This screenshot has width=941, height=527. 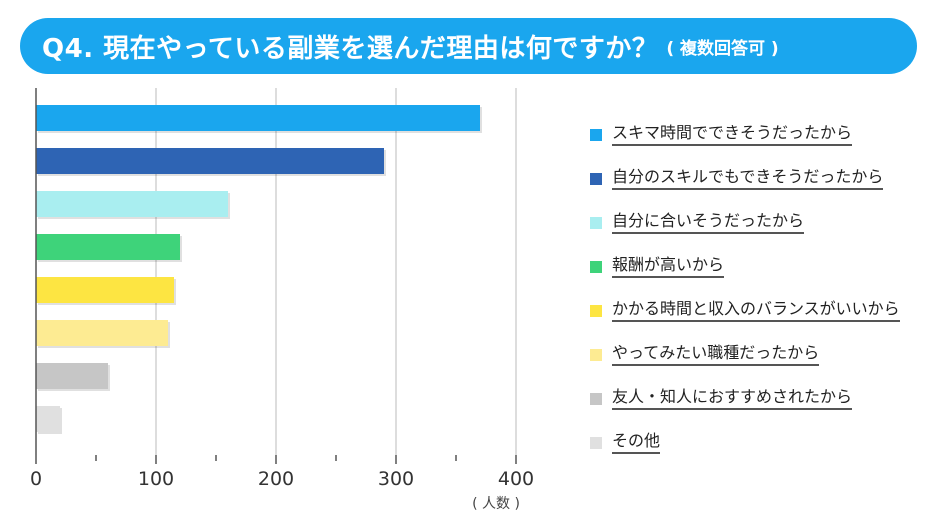 I want to click on legend-item: 自分のスキルでもできそうだったから, so click(x=755, y=179).